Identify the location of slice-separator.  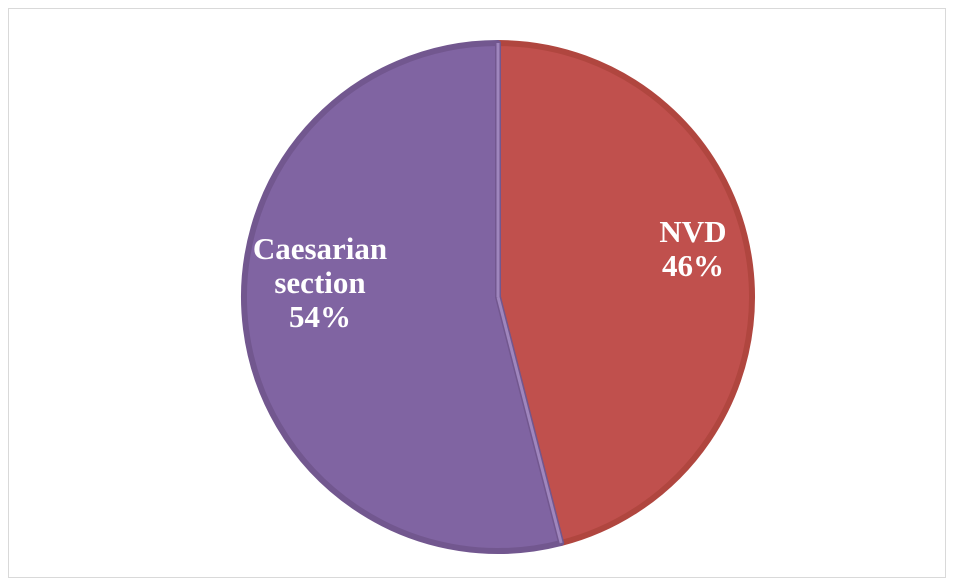
(529, 420).